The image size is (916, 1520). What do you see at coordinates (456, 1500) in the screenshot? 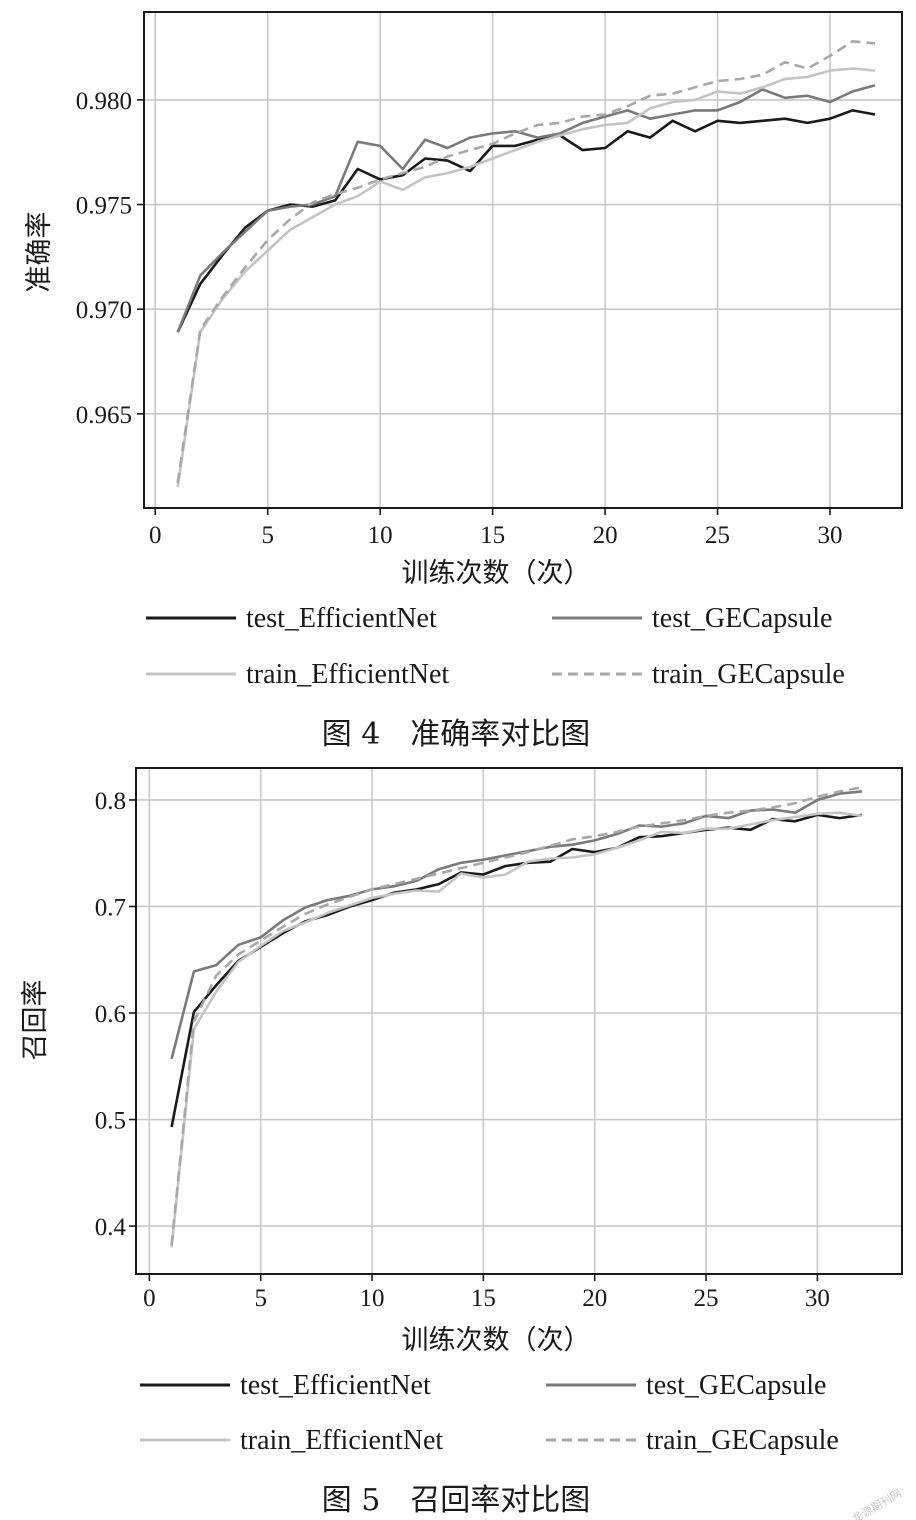
I see `recall-figure-caption: 图 5 召回率对比图` at bounding box center [456, 1500].